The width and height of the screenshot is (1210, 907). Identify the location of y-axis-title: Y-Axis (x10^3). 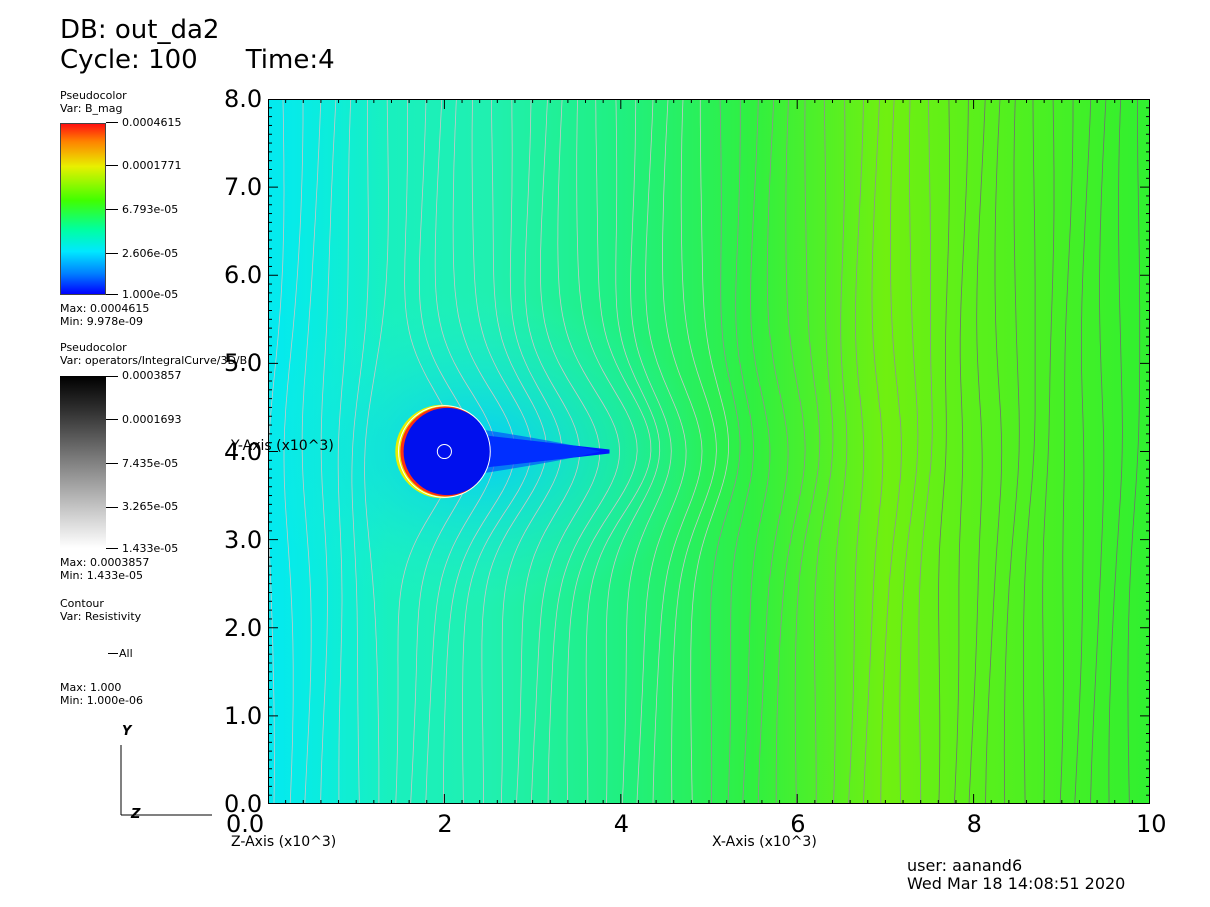
(282, 446).